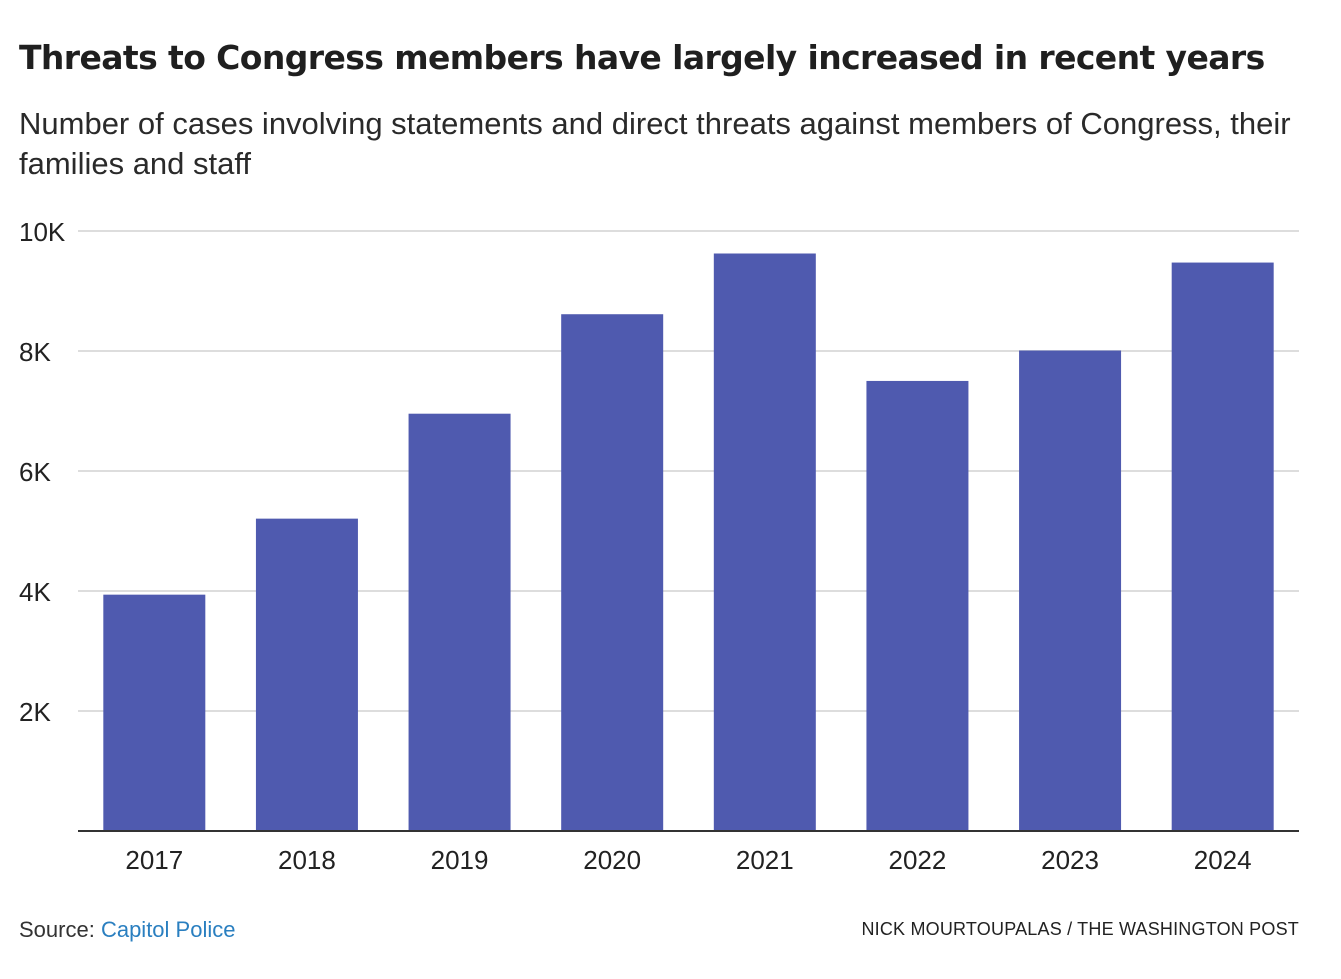 This screenshot has height=979, width=1341. I want to click on bar-2022, so click(917, 605).